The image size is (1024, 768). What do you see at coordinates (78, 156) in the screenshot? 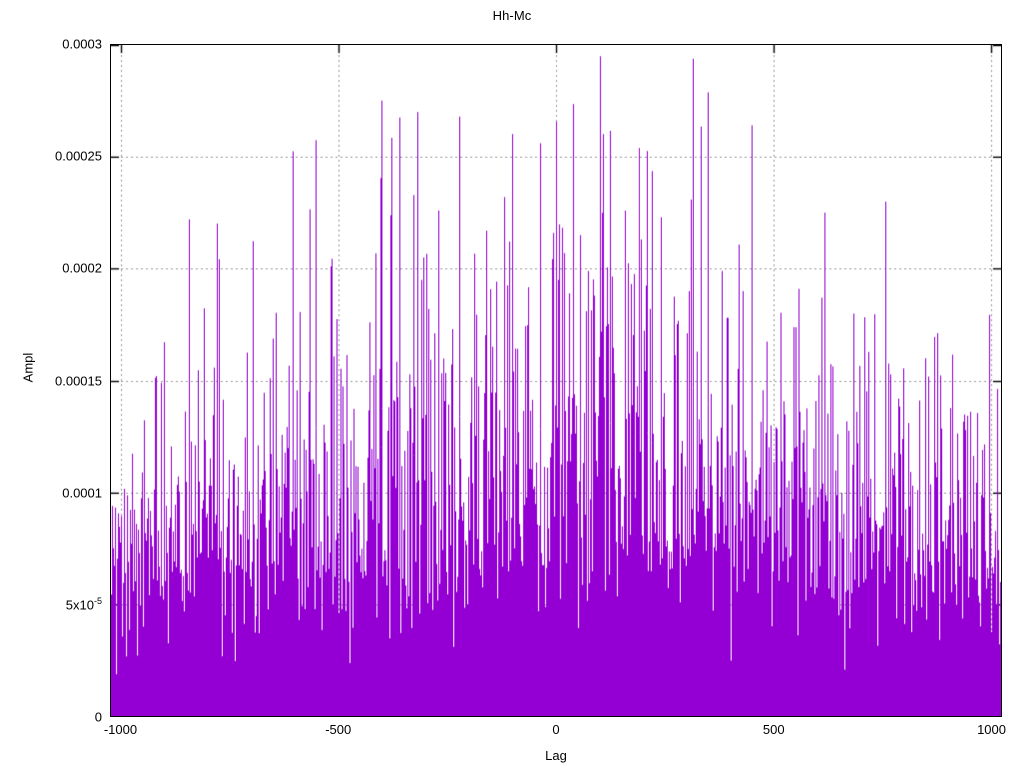
I see `y-tick-label: 0.00025` at bounding box center [78, 156].